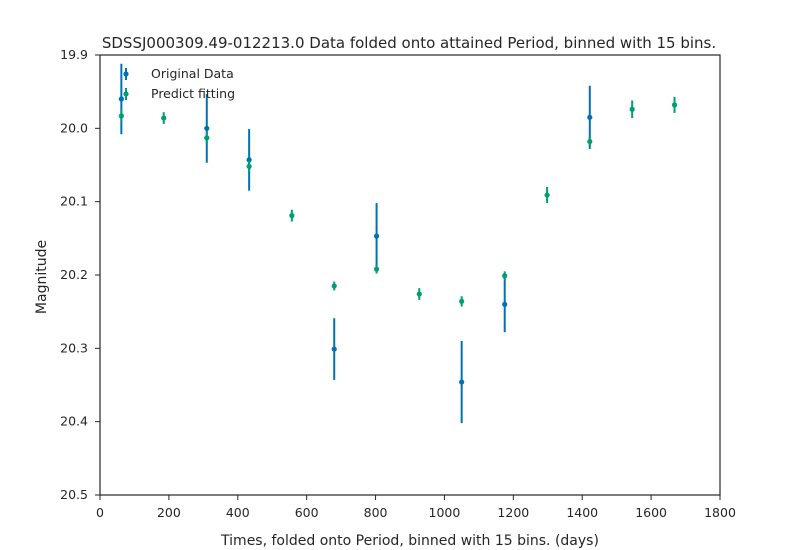  Describe the element at coordinates (74, 127) in the screenshot. I see `y-tick-label: 20.0` at that location.